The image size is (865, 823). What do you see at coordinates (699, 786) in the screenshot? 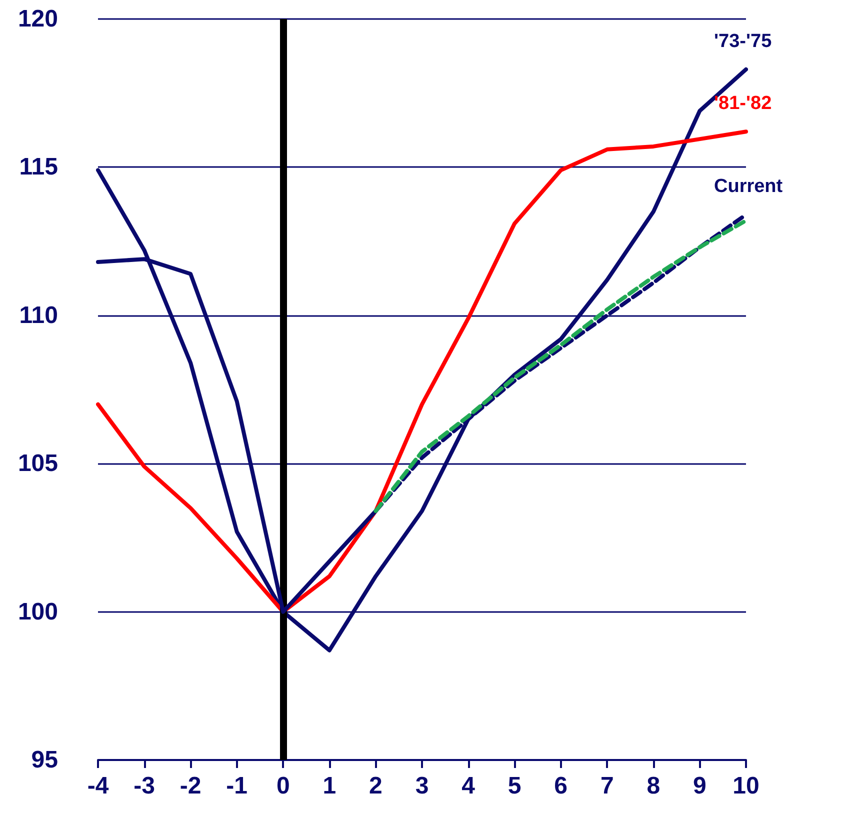
I see `x-tick-label: 9` at bounding box center [699, 786].